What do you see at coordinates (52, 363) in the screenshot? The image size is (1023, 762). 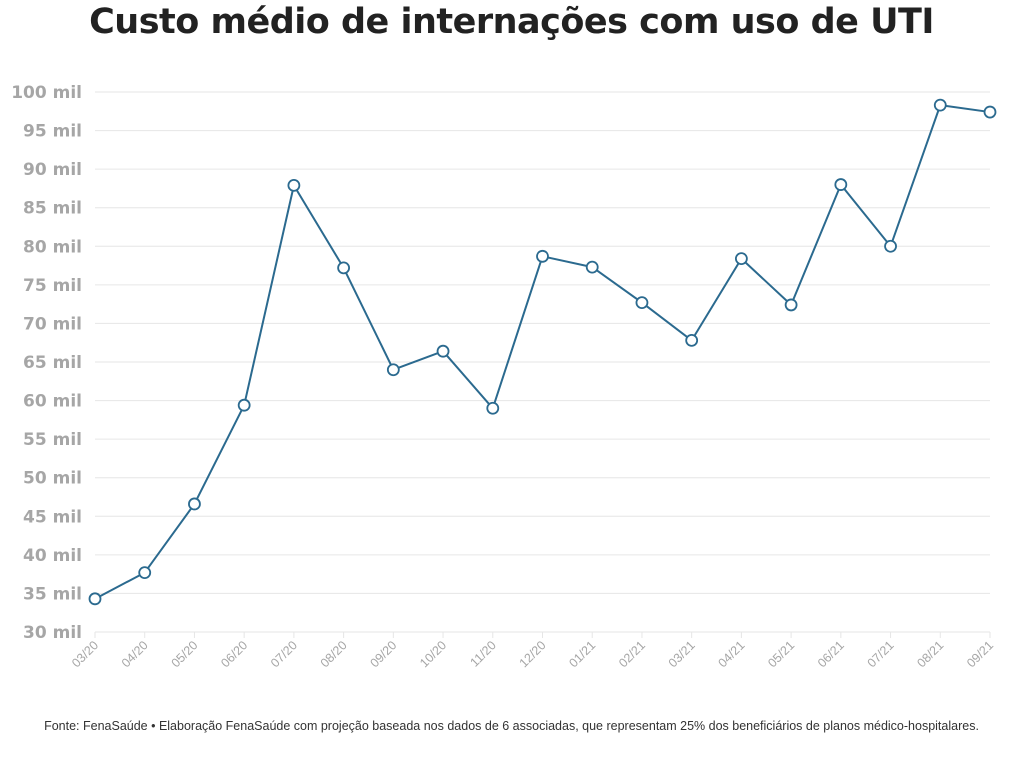 I see `y-tick-label: 65 mil` at bounding box center [52, 363].